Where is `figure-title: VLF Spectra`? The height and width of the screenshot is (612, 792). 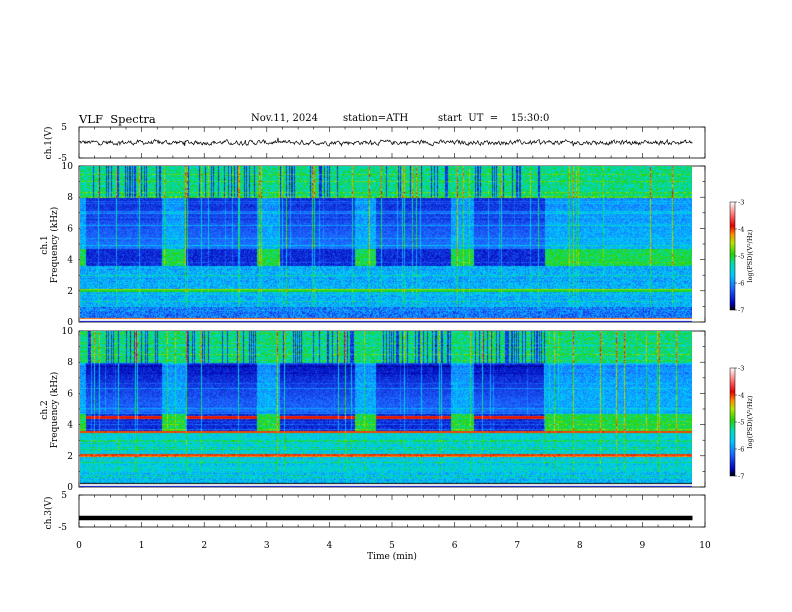
figure-title: VLF Spectra is located at coordinates (117, 119).